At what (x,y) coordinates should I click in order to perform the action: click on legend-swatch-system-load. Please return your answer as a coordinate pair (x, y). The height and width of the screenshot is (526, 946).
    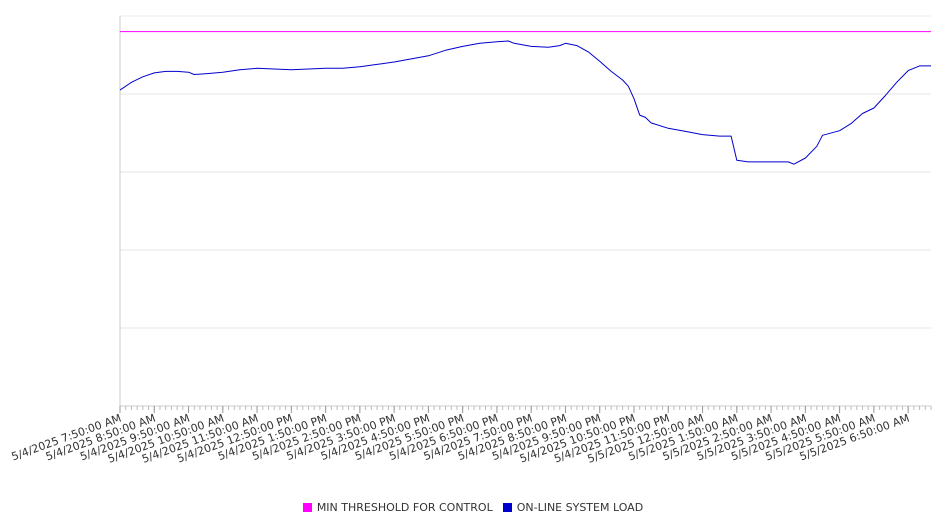
    Looking at the image, I should click on (507, 507).